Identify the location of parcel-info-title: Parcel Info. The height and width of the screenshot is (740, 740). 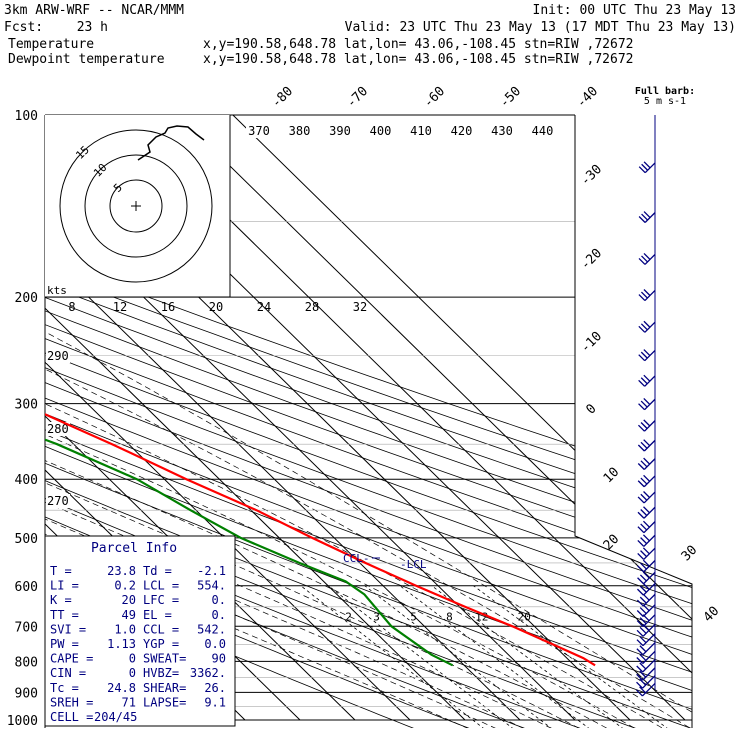
(134, 548).